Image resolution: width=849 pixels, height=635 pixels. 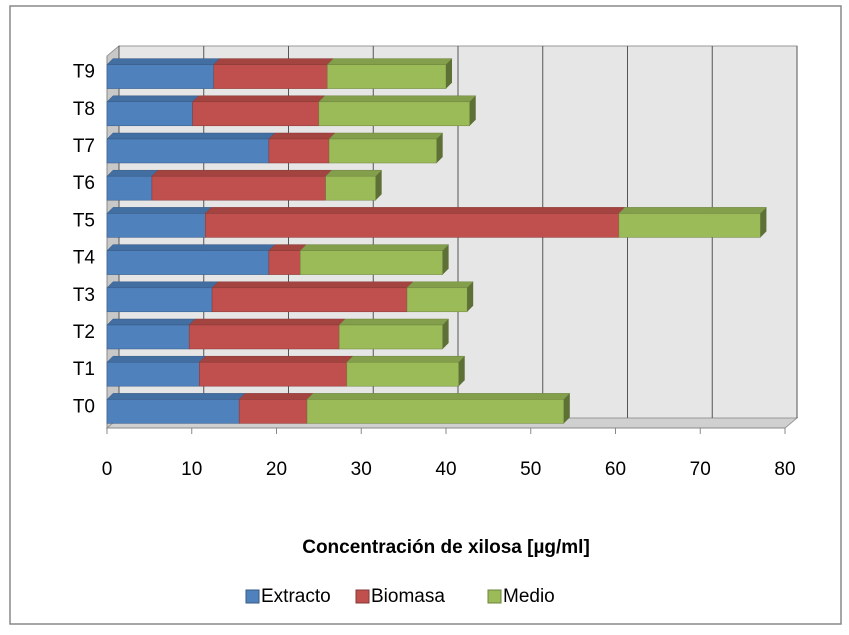 I want to click on x-tick-label: 40, so click(x=445, y=469).